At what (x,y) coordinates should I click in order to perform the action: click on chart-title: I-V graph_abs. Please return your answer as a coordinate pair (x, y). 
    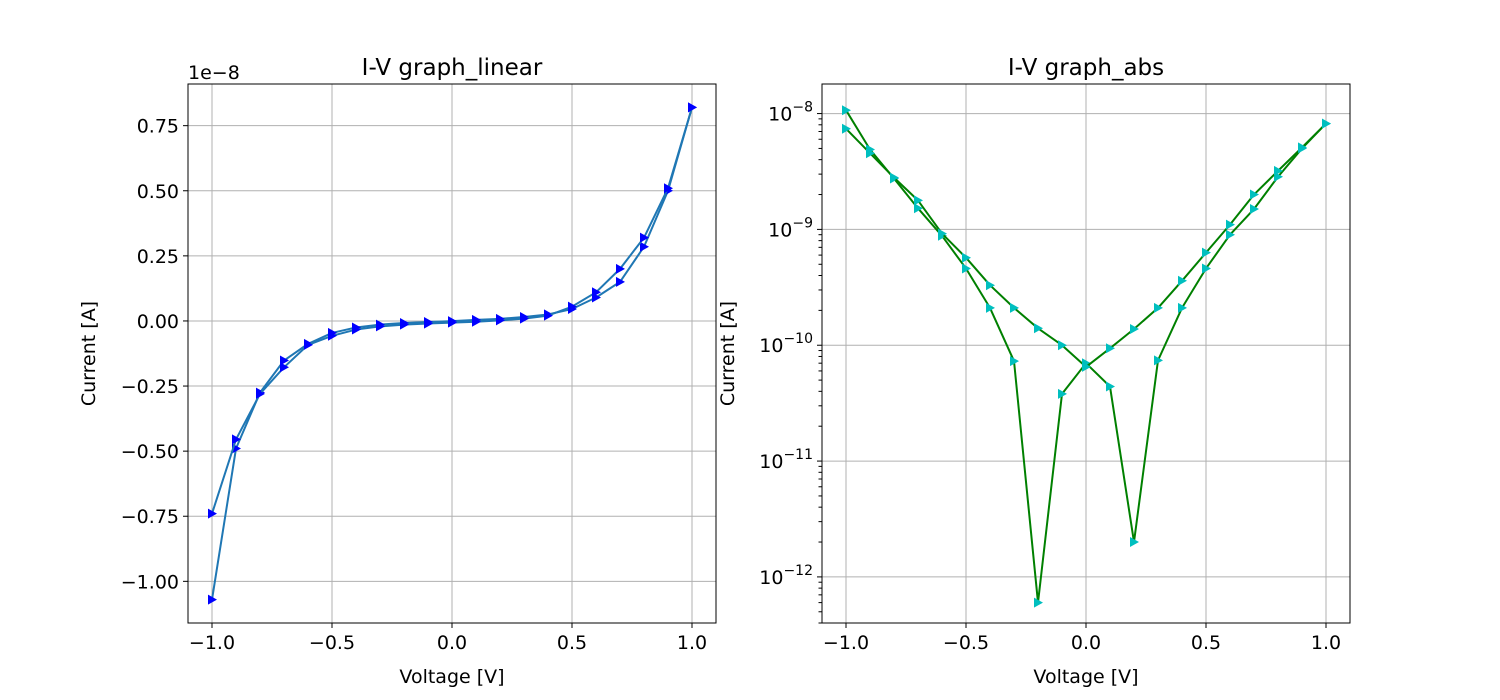
    Looking at the image, I should click on (1086, 68).